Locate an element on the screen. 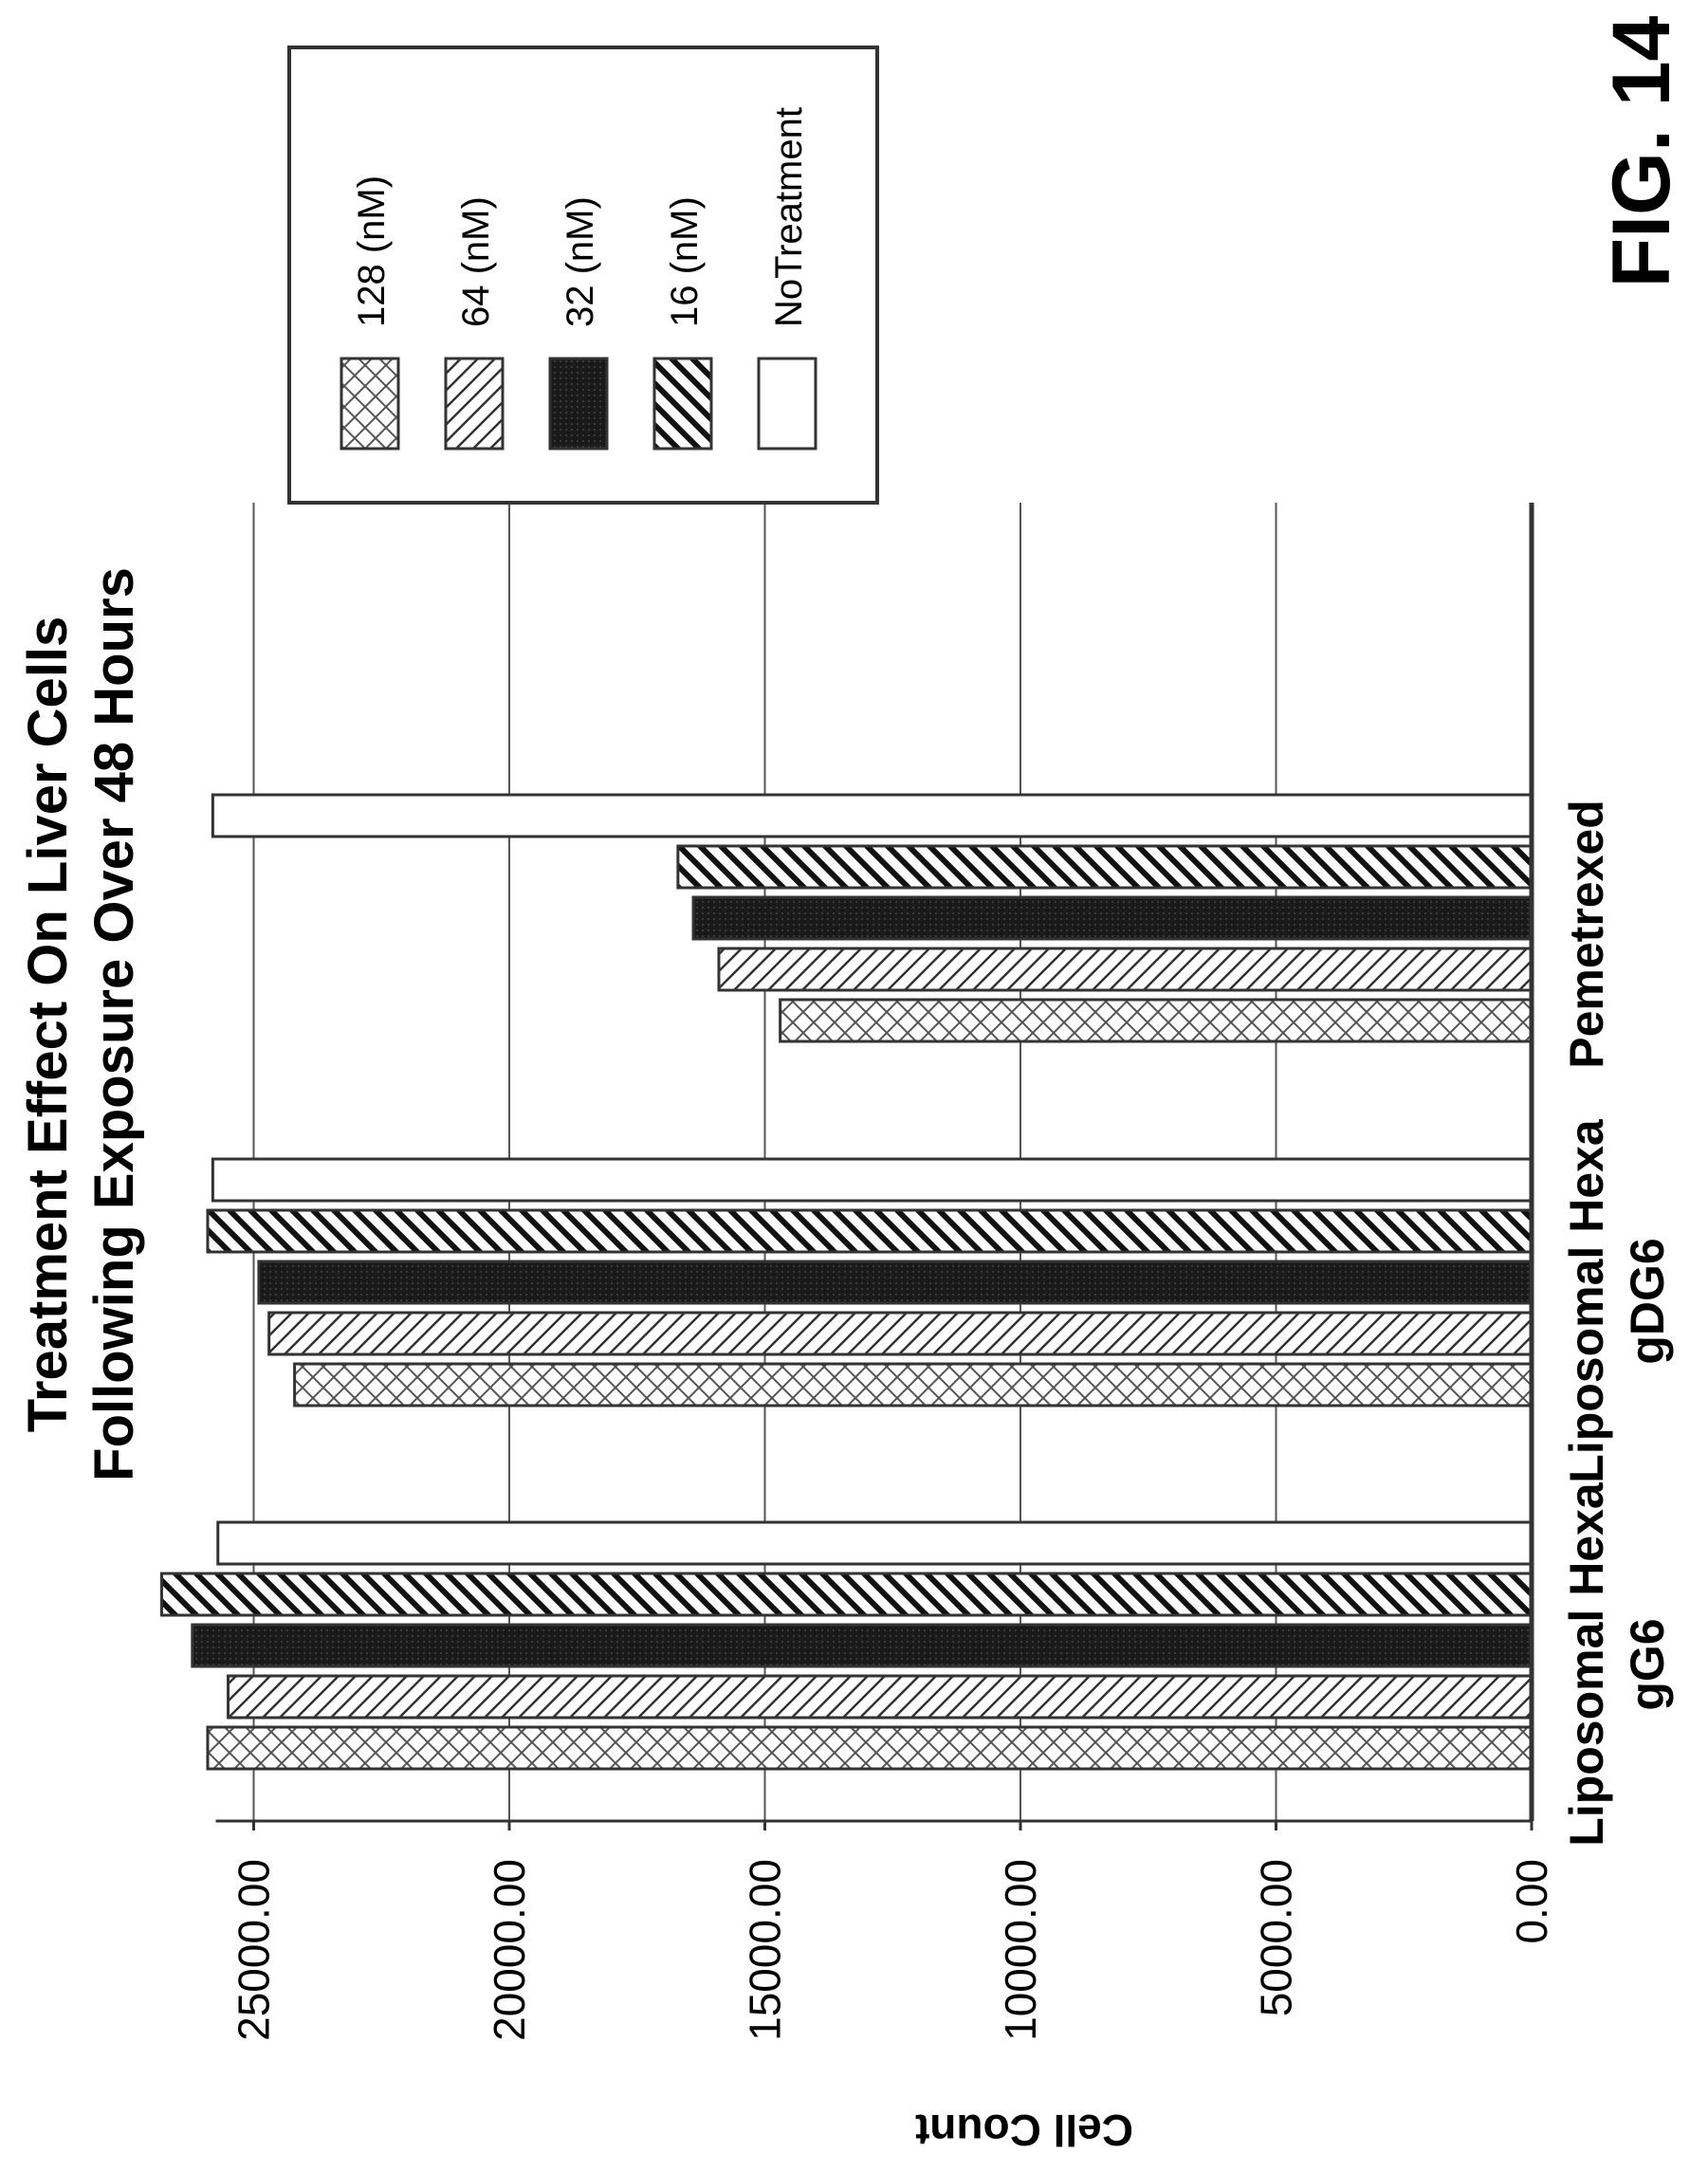 The height and width of the screenshot is (2171, 1708). legend-label: 32 (nM) is located at coordinates (580, 261).